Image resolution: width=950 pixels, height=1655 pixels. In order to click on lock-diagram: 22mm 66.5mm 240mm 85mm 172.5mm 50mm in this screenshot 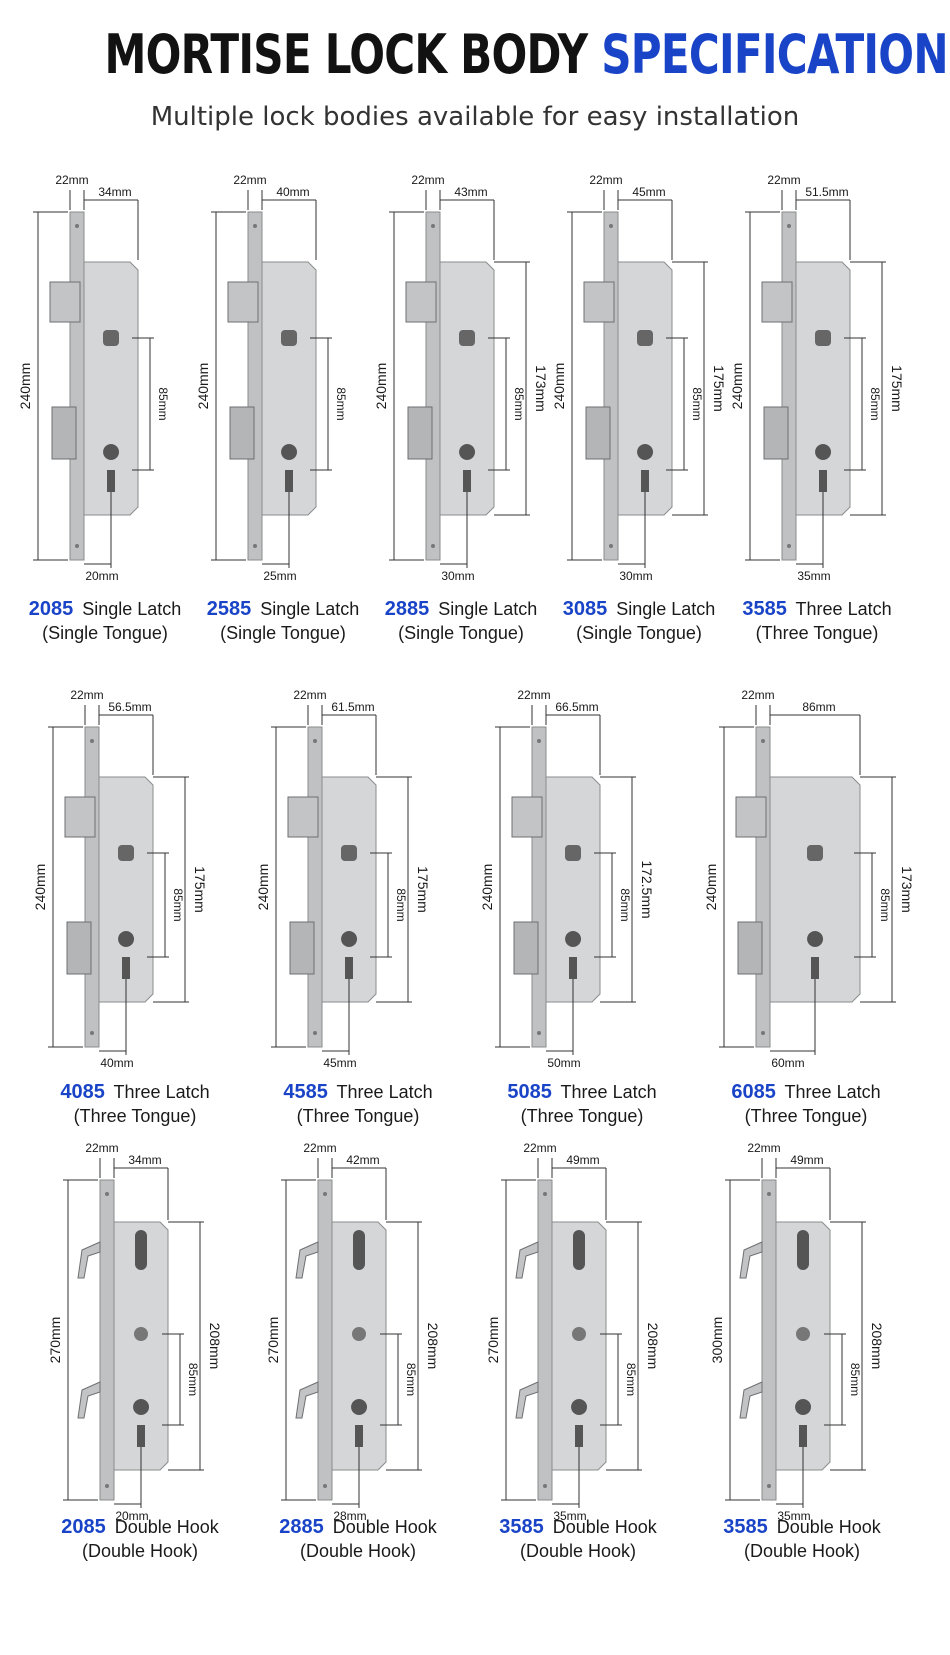, I will do `click(567, 879)`.